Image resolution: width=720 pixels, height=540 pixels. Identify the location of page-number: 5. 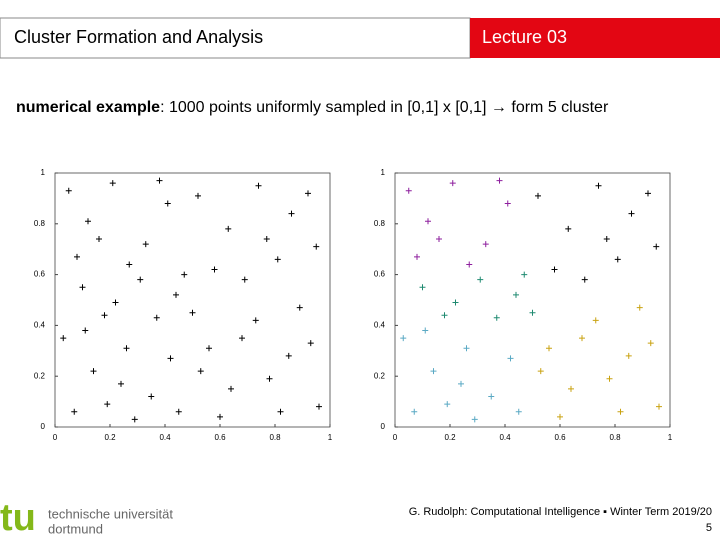
(709, 528).